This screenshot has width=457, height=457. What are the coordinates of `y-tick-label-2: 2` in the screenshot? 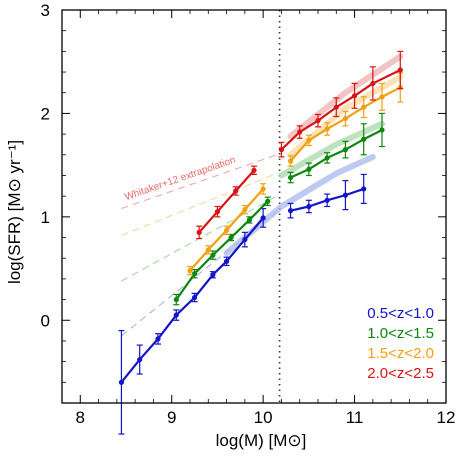 It's located at (45, 113).